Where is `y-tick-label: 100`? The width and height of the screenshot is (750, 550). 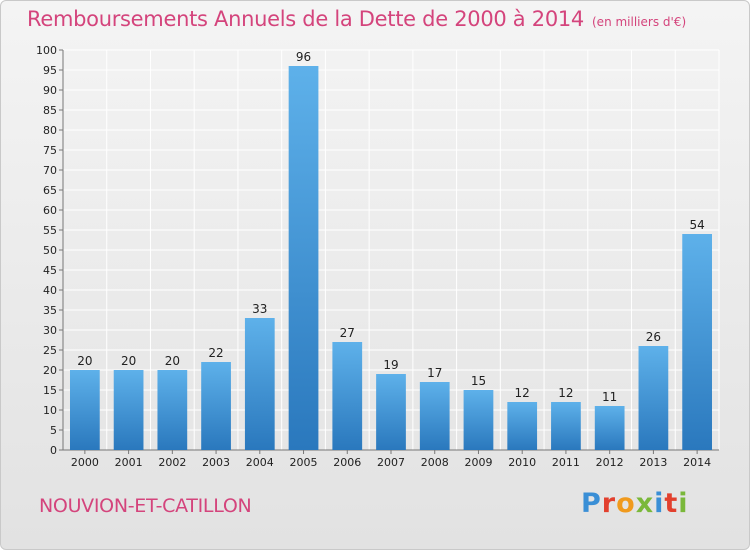
y-tick-label: 100 is located at coordinates (46, 50).